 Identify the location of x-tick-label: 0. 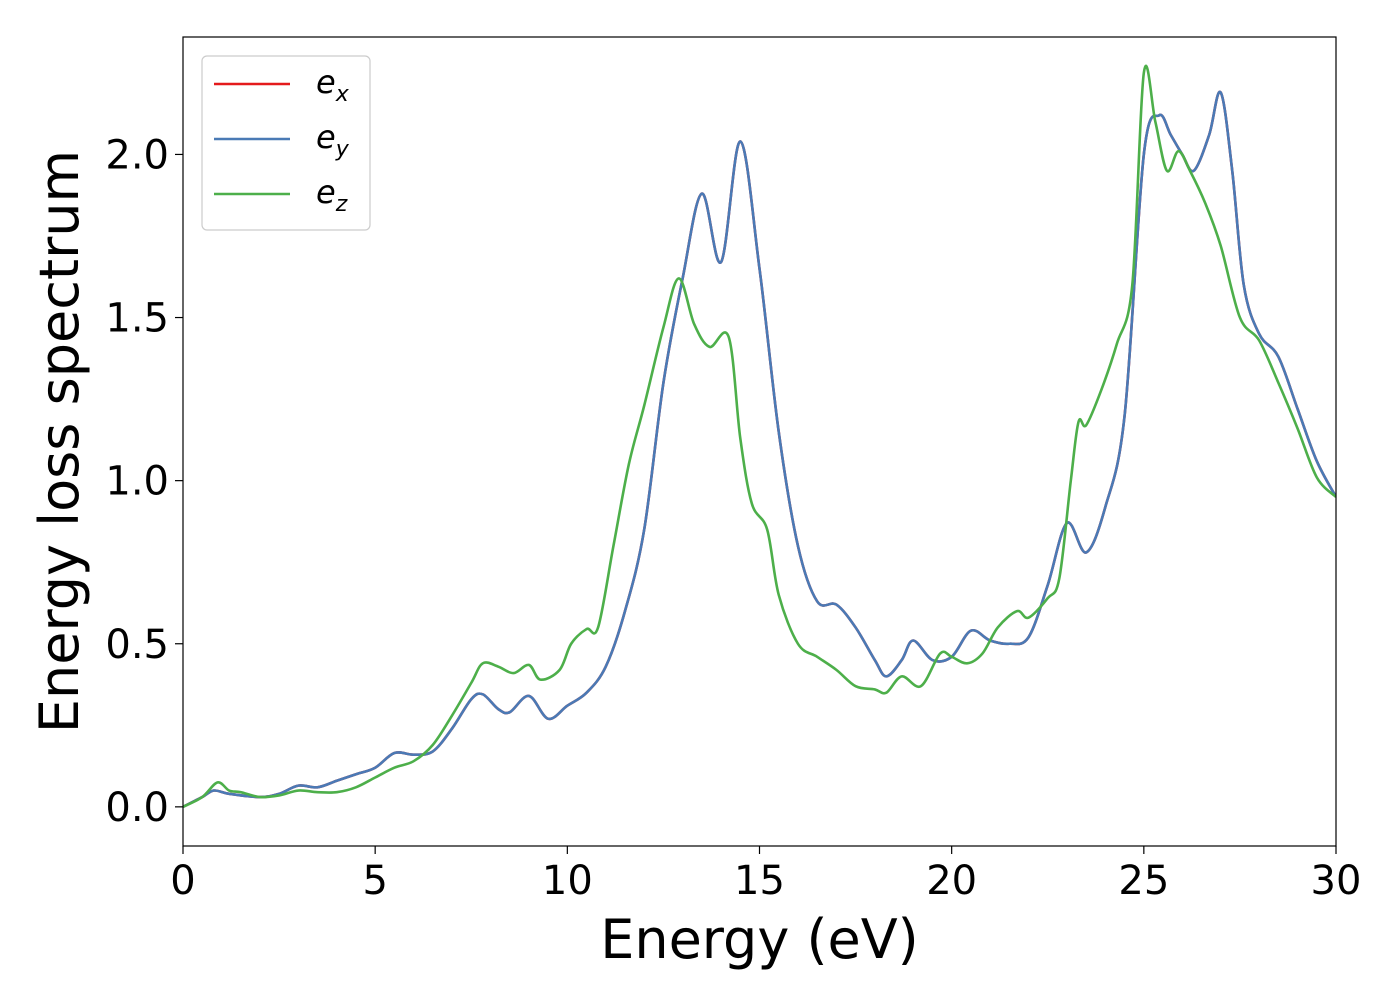
(182, 881).